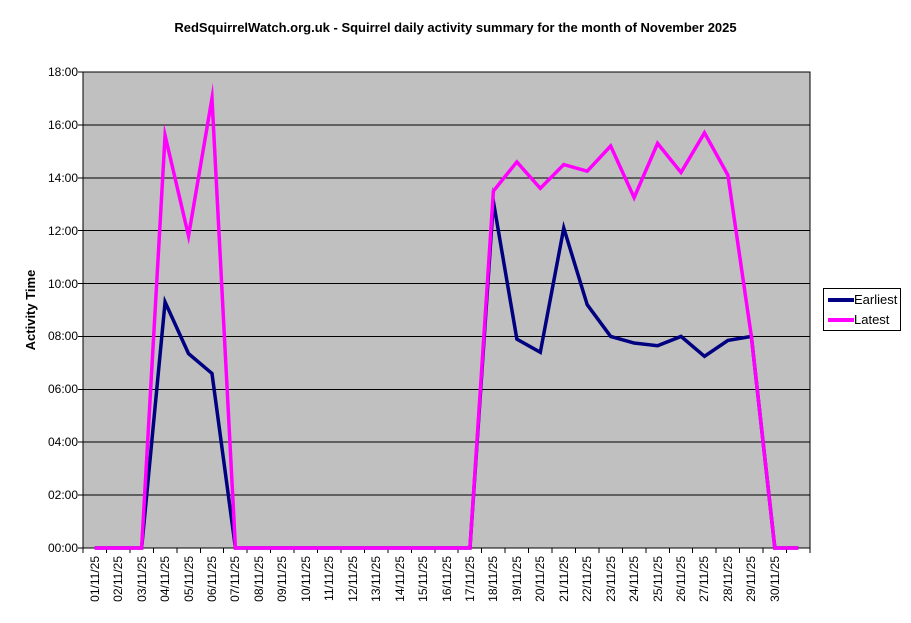 Image resolution: width=911 pixels, height=623 pixels. Describe the element at coordinates (399, 579) in the screenshot. I see `x-tick-label: 14/11/25` at that location.